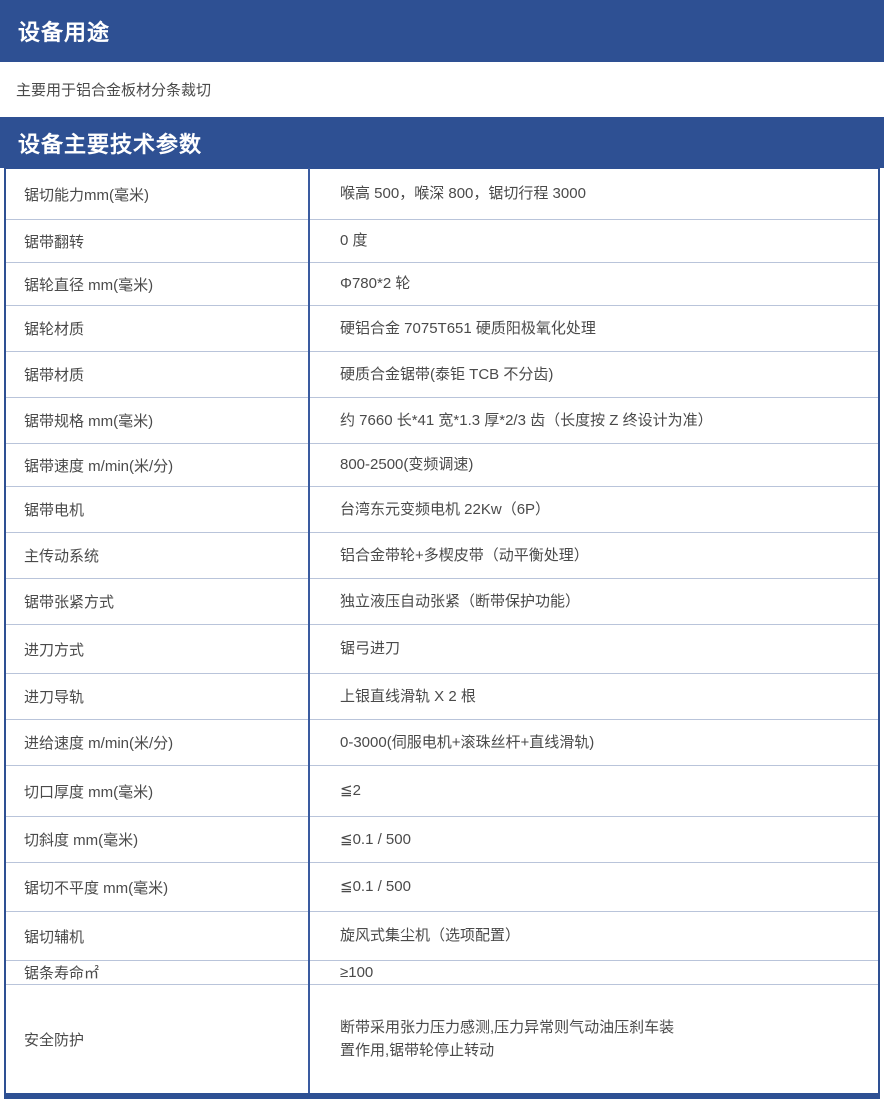 The height and width of the screenshot is (1100, 884). What do you see at coordinates (594, 973) in the screenshot?
I see `spec-value-cell: ≥100` at bounding box center [594, 973].